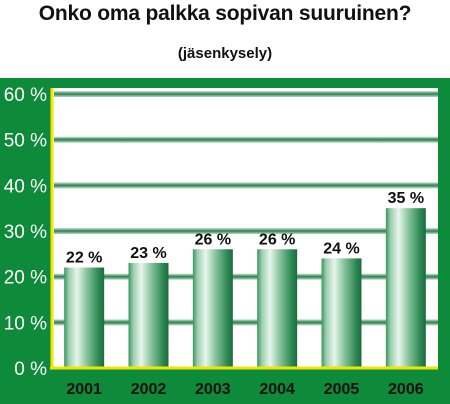 The width and height of the screenshot is (450, 404). Describe the element at coordinates (84, 389) in the screenshot. I see `x-tick-label: 2001` at that location.